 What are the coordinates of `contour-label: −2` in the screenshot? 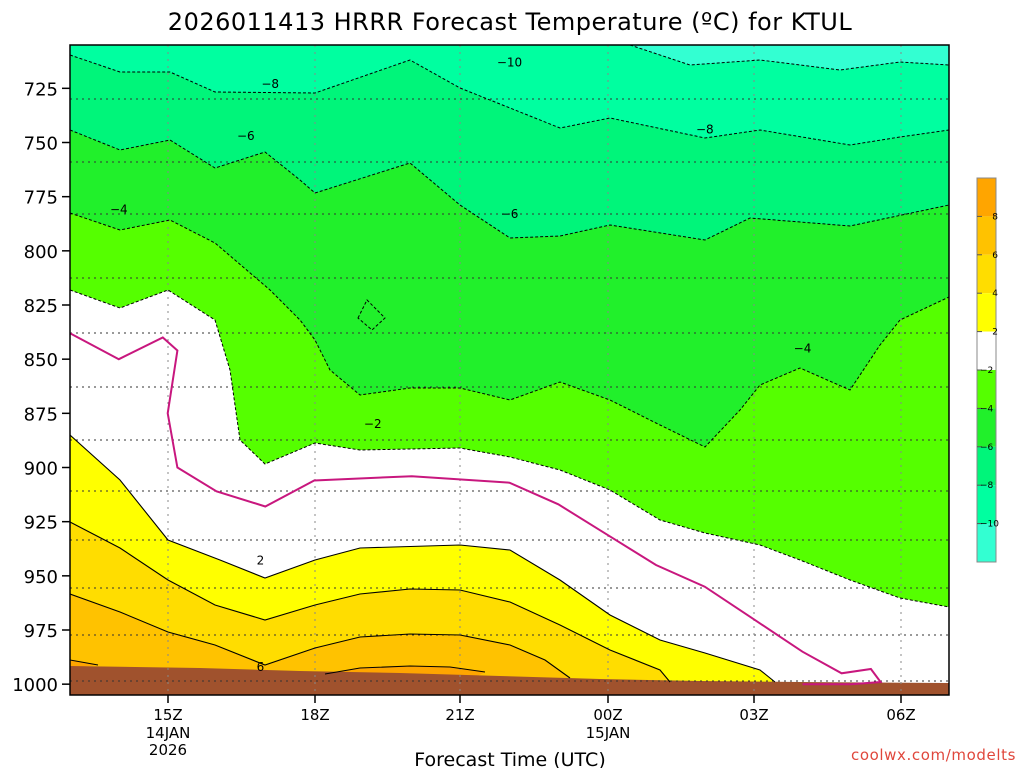 It's located at (373, 424).